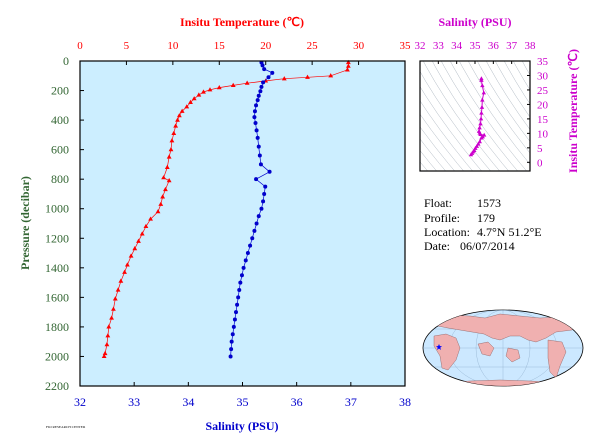  I want to click on float-value: 1573, so click(489, 203).